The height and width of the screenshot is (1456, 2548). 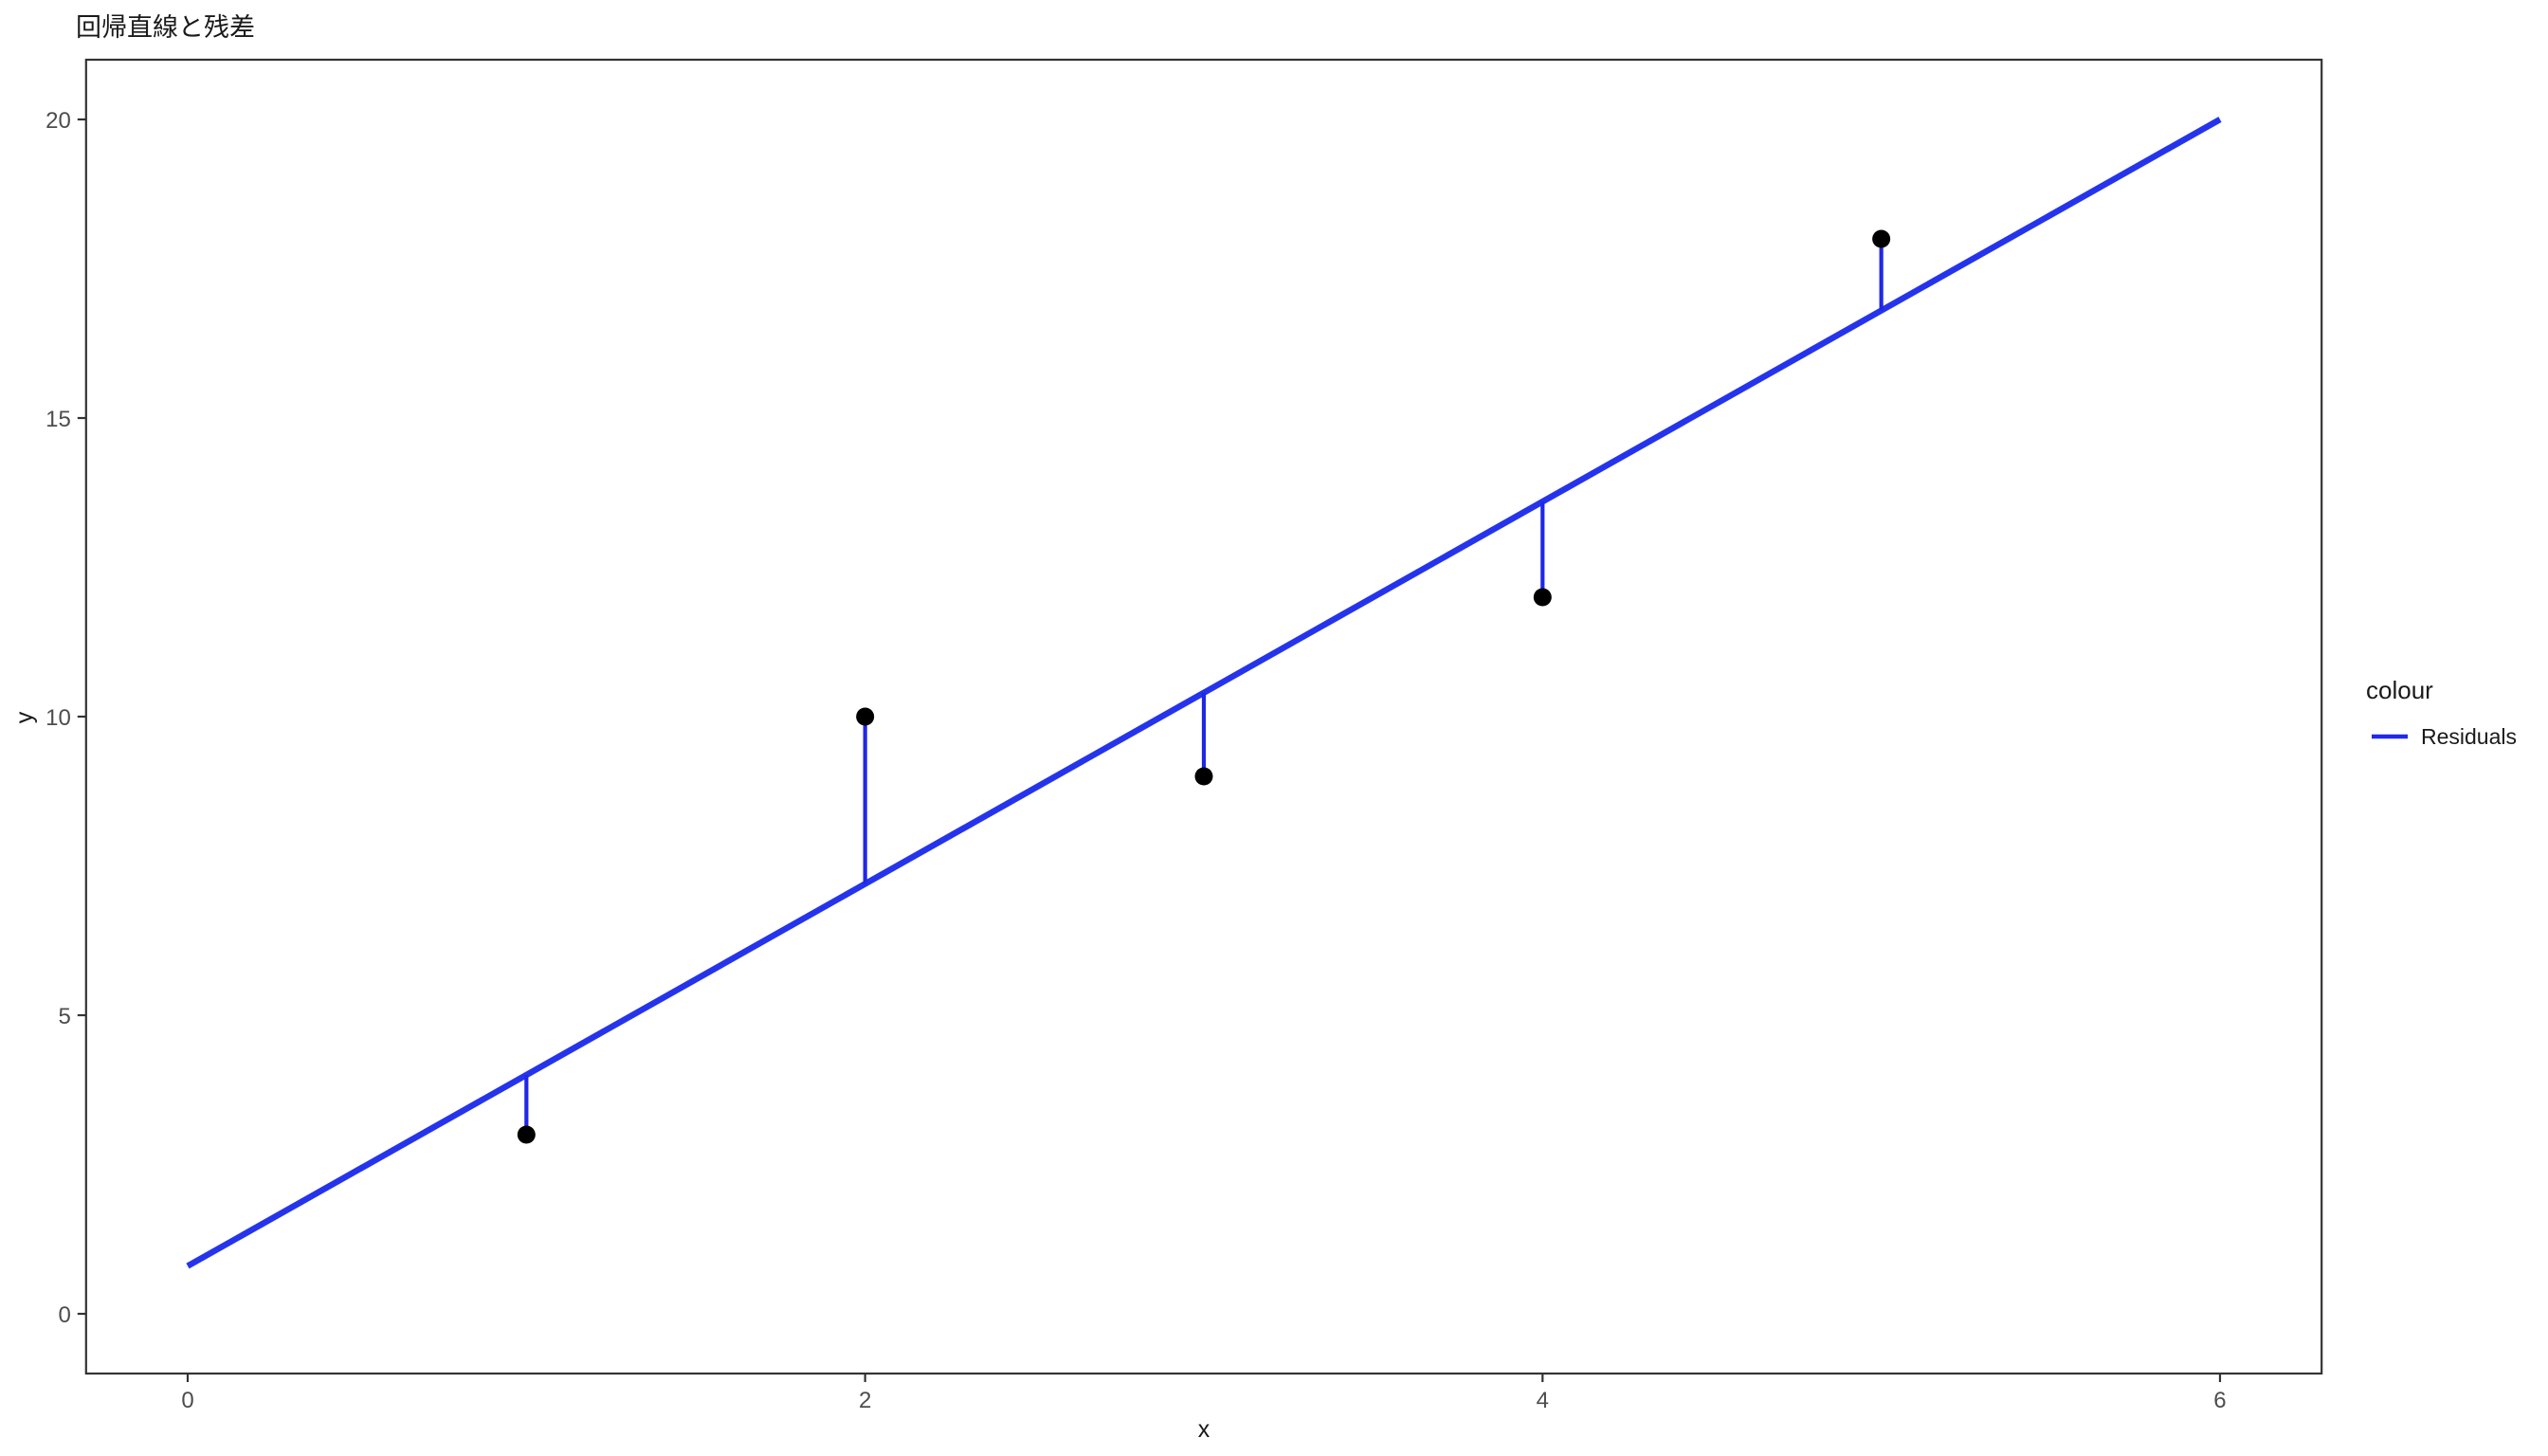 What do you see at coordinates (64, 1315) in the screenshot?
I see `y-tick-label: 0` at bounding box center [64, 1315].